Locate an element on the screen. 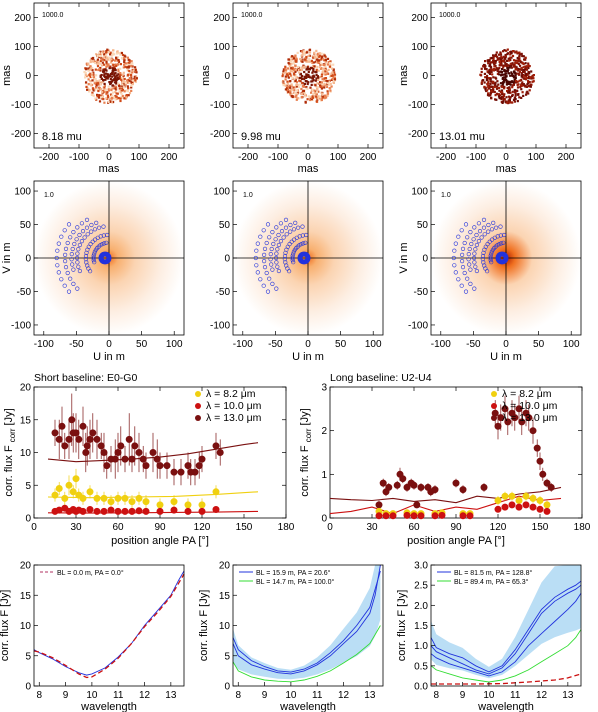 The image size is (598, 712). y-tick-label: 100 is located at coordinates (22, 192).